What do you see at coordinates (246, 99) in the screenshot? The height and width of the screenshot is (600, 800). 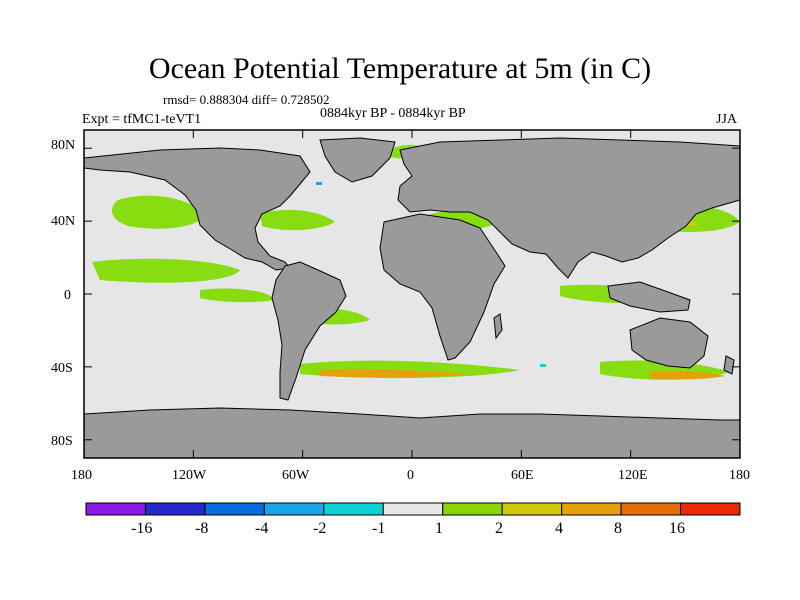 I see `rmsd-diff-stats: rmsd= 0.888304 diff= 0.728502` at bounding box center [246, 99].